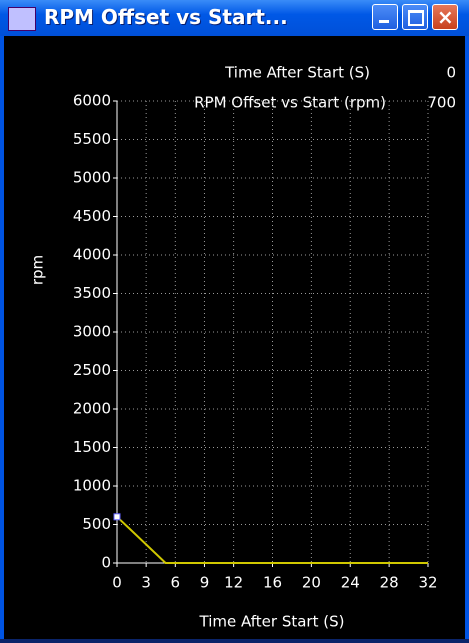 The image size is (469, 643). What do you see at coordinates (427, 583) in the screenshot?
I see `x-tick-label: 32` at bounding box center [427, 583].